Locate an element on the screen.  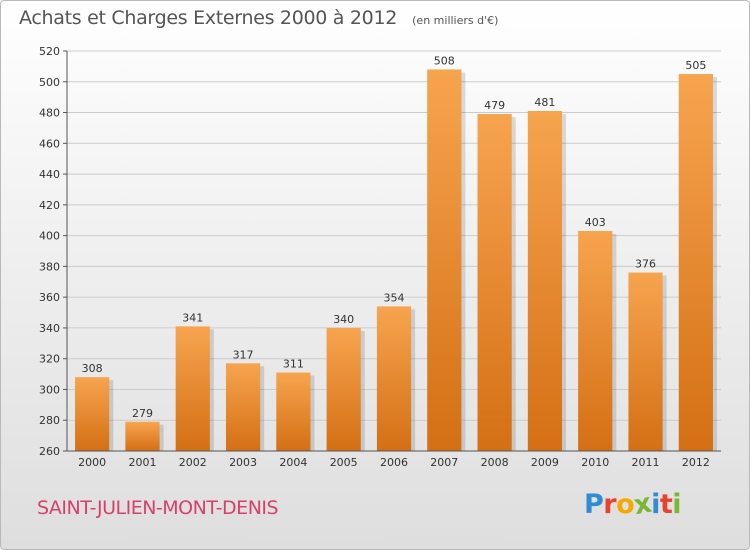
y-tick-label: 420 is located at coordinates (49, 205).